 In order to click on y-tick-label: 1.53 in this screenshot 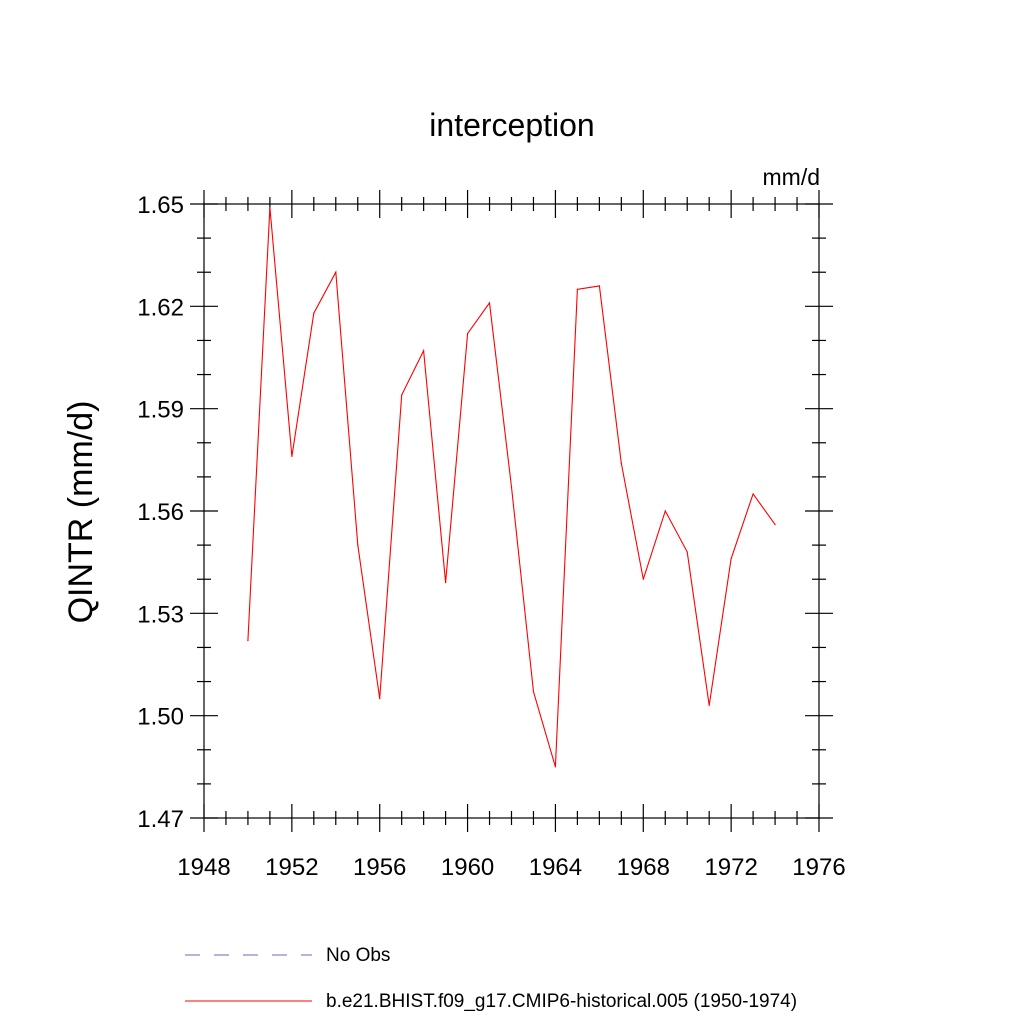, I will do `click(160, 614)`.